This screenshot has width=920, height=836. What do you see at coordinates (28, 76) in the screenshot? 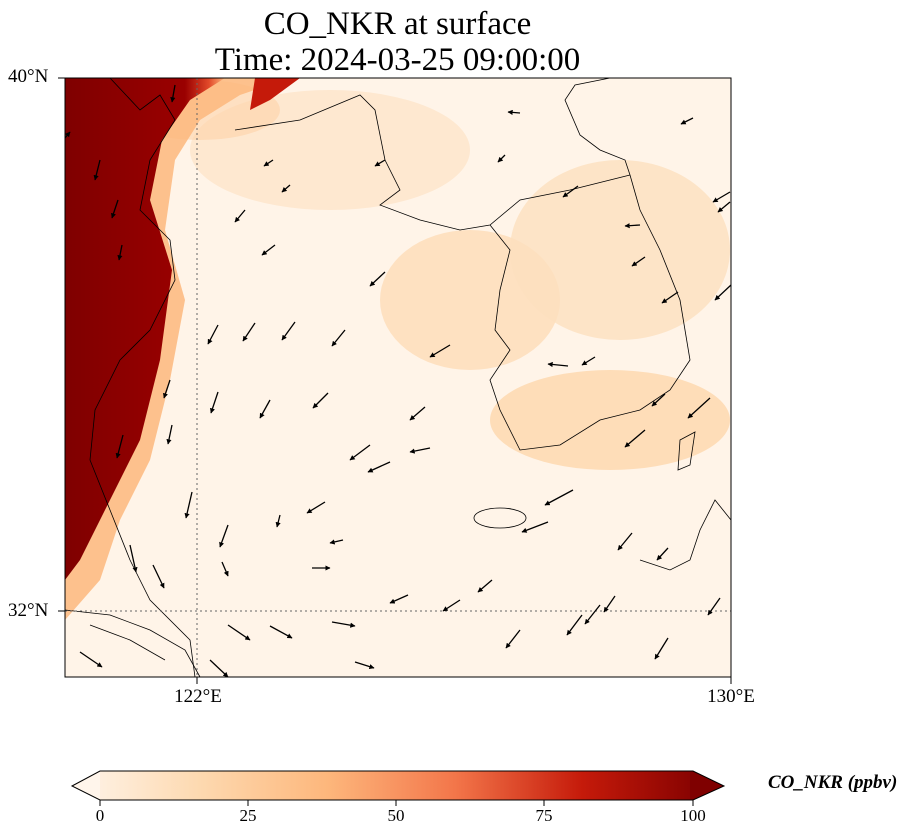
I see `lat-tick-40n: 40°N` at bounding box center [28, 76].